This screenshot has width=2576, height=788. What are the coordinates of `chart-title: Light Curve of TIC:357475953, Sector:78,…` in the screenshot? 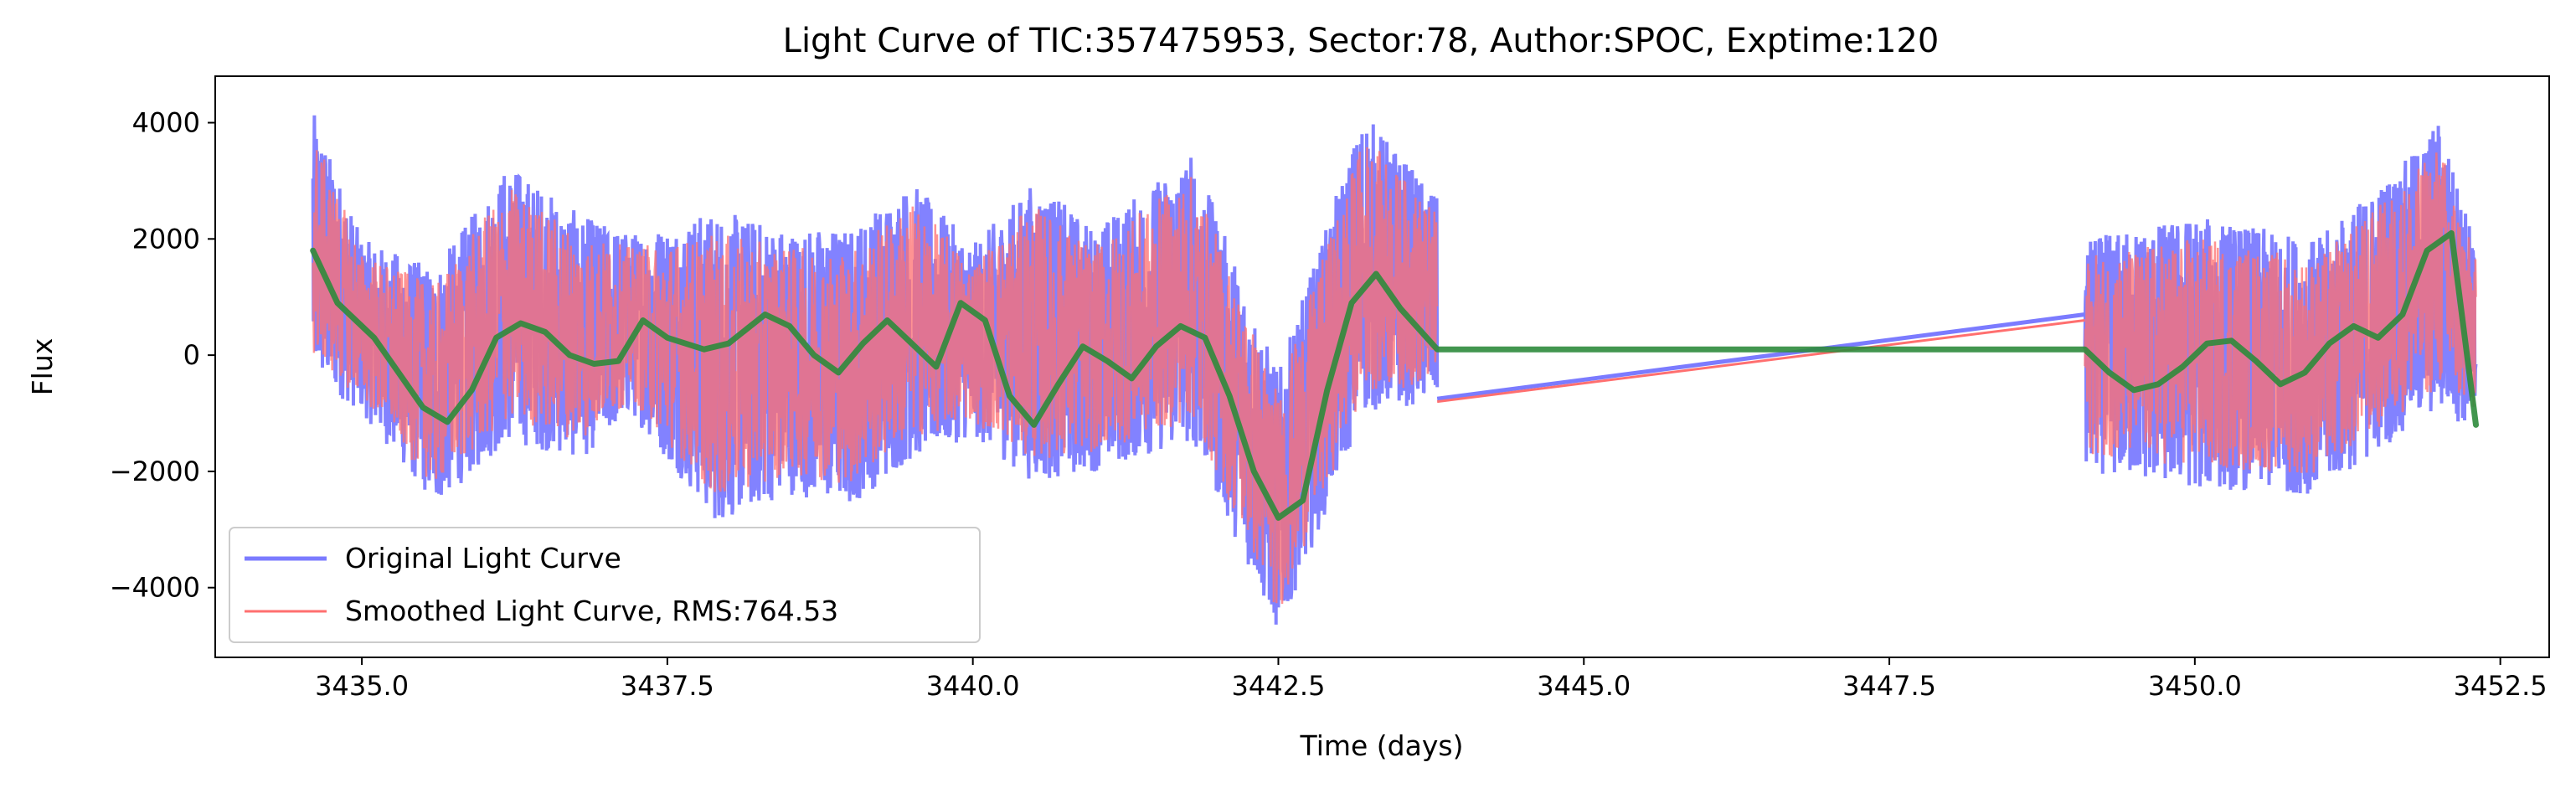 It's located at (1361, 41).